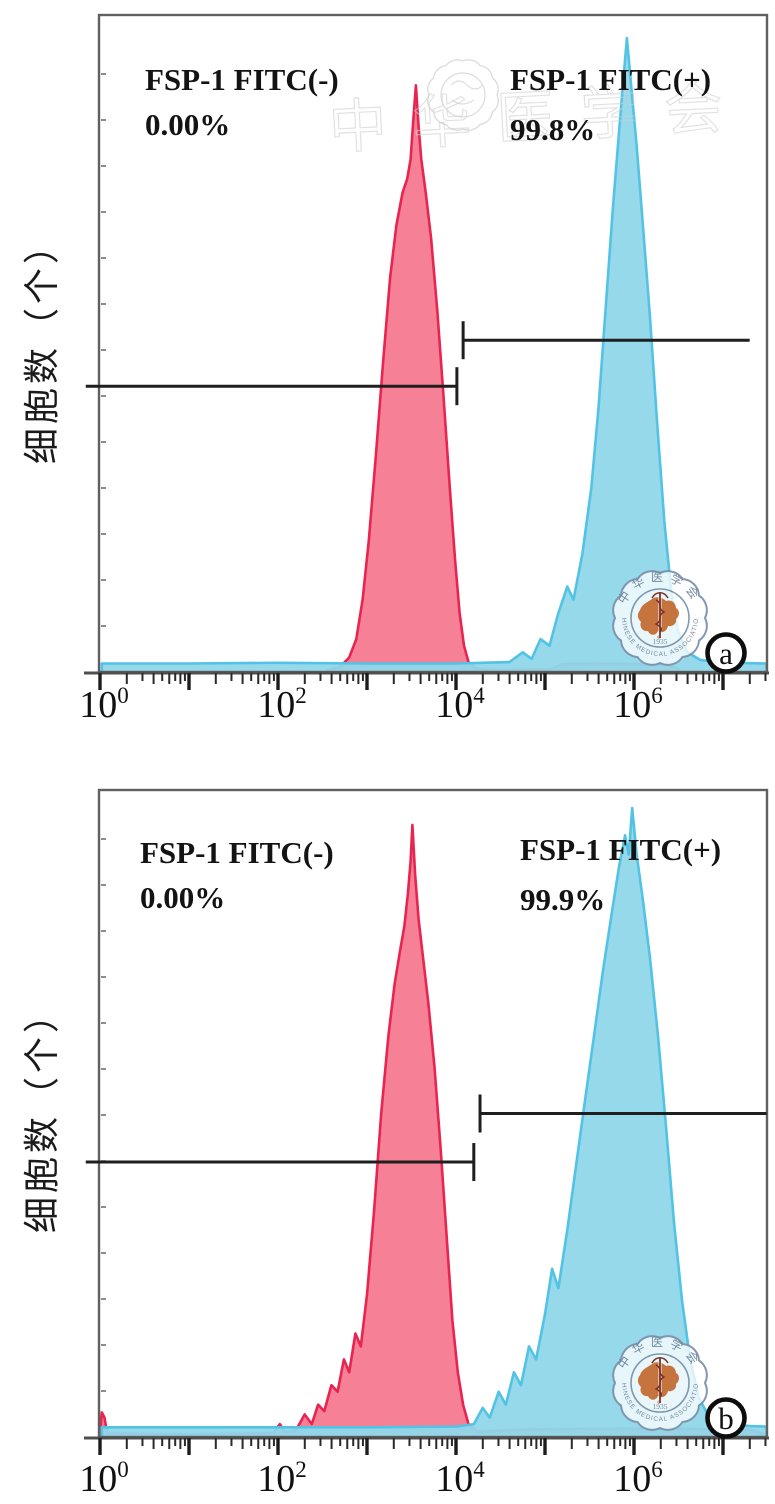 This screenshot has height=1504, width=775. I want to click on panel-badge-letter: b, so click(726, 1418).